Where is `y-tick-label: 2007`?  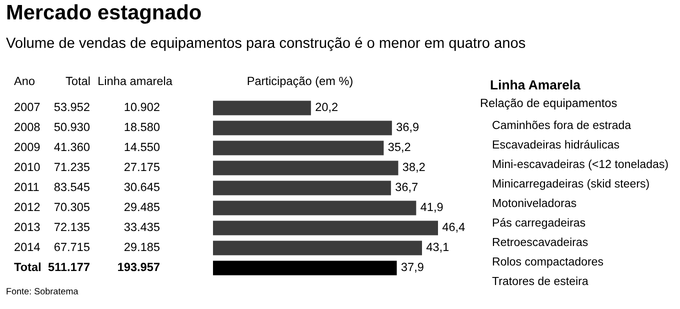
y-tick-label: 2007 is located at coordinates (27, 107).